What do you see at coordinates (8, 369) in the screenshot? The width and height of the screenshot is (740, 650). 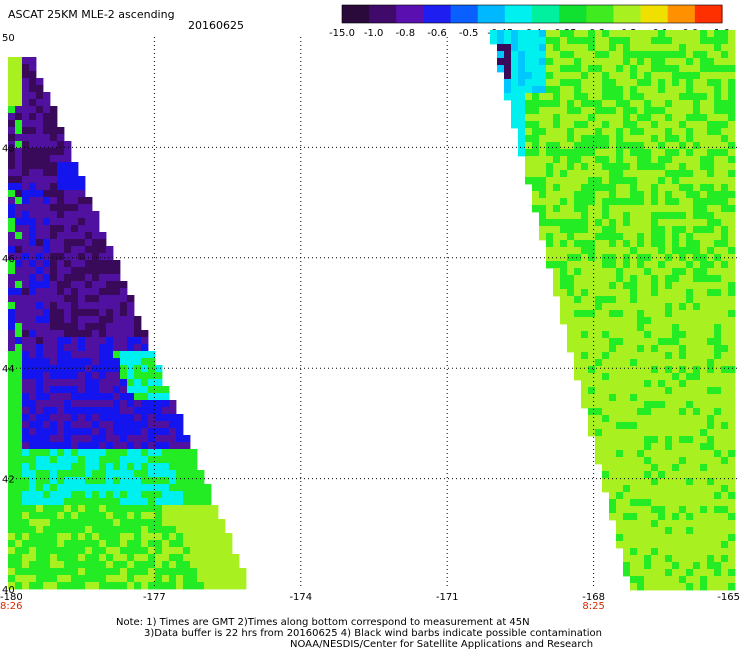 I see `lat-label: 44` at bounding box center [8, 369].